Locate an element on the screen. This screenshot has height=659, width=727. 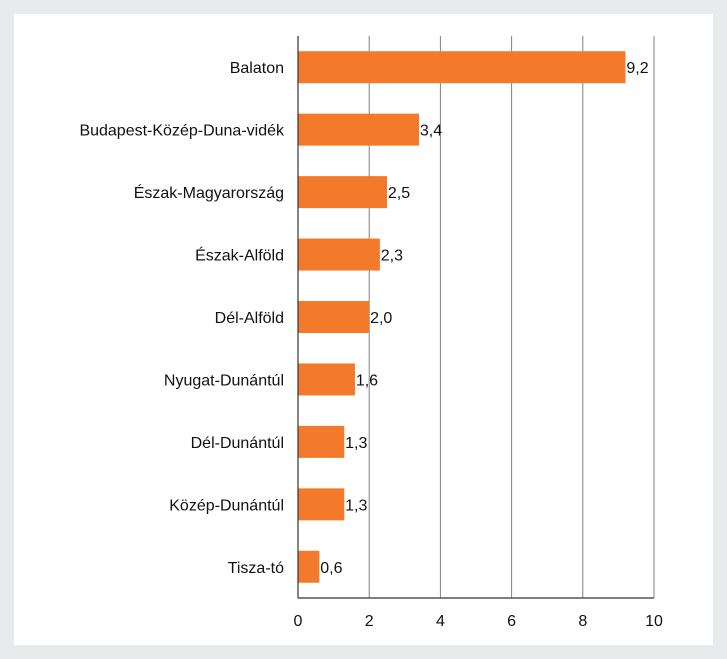
category-label-6: Dél-Dunántúl is located at coordinates (237, 443).